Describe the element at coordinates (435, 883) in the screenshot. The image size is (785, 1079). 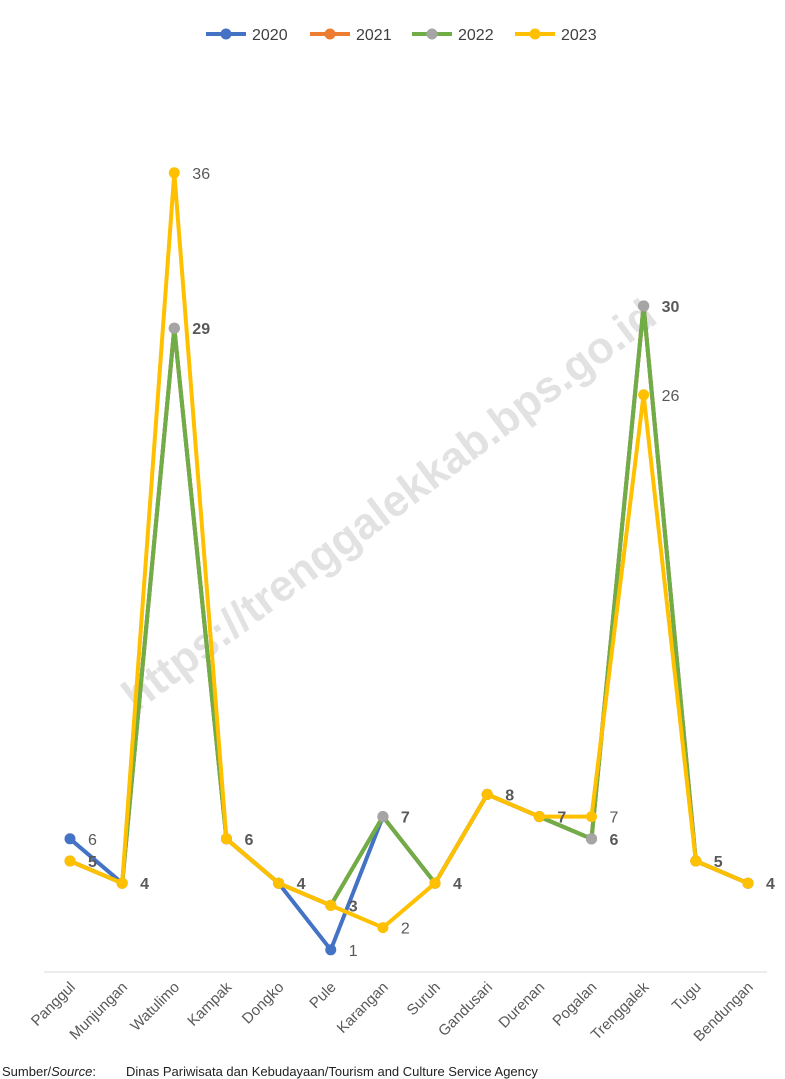
I see `point-2023-Suruh` at that location.